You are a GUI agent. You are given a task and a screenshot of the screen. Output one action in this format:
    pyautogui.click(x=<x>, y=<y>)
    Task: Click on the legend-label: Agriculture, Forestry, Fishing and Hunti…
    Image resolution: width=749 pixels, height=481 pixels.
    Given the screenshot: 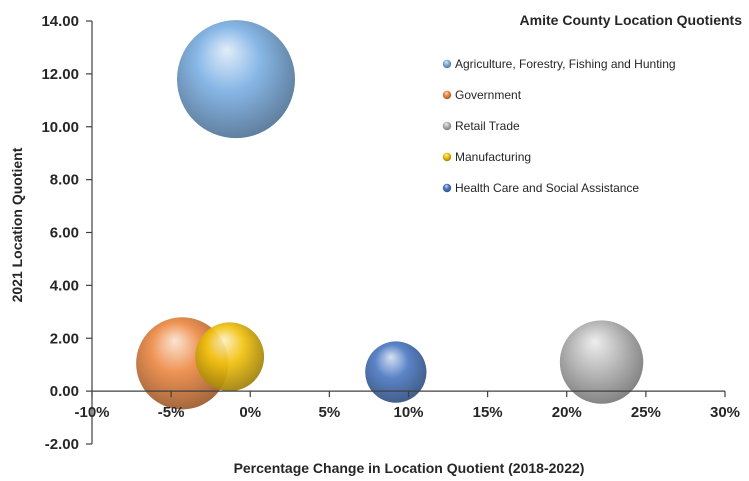 What is the action you would take?
    pyautogui.click(x=565, y=64)
    